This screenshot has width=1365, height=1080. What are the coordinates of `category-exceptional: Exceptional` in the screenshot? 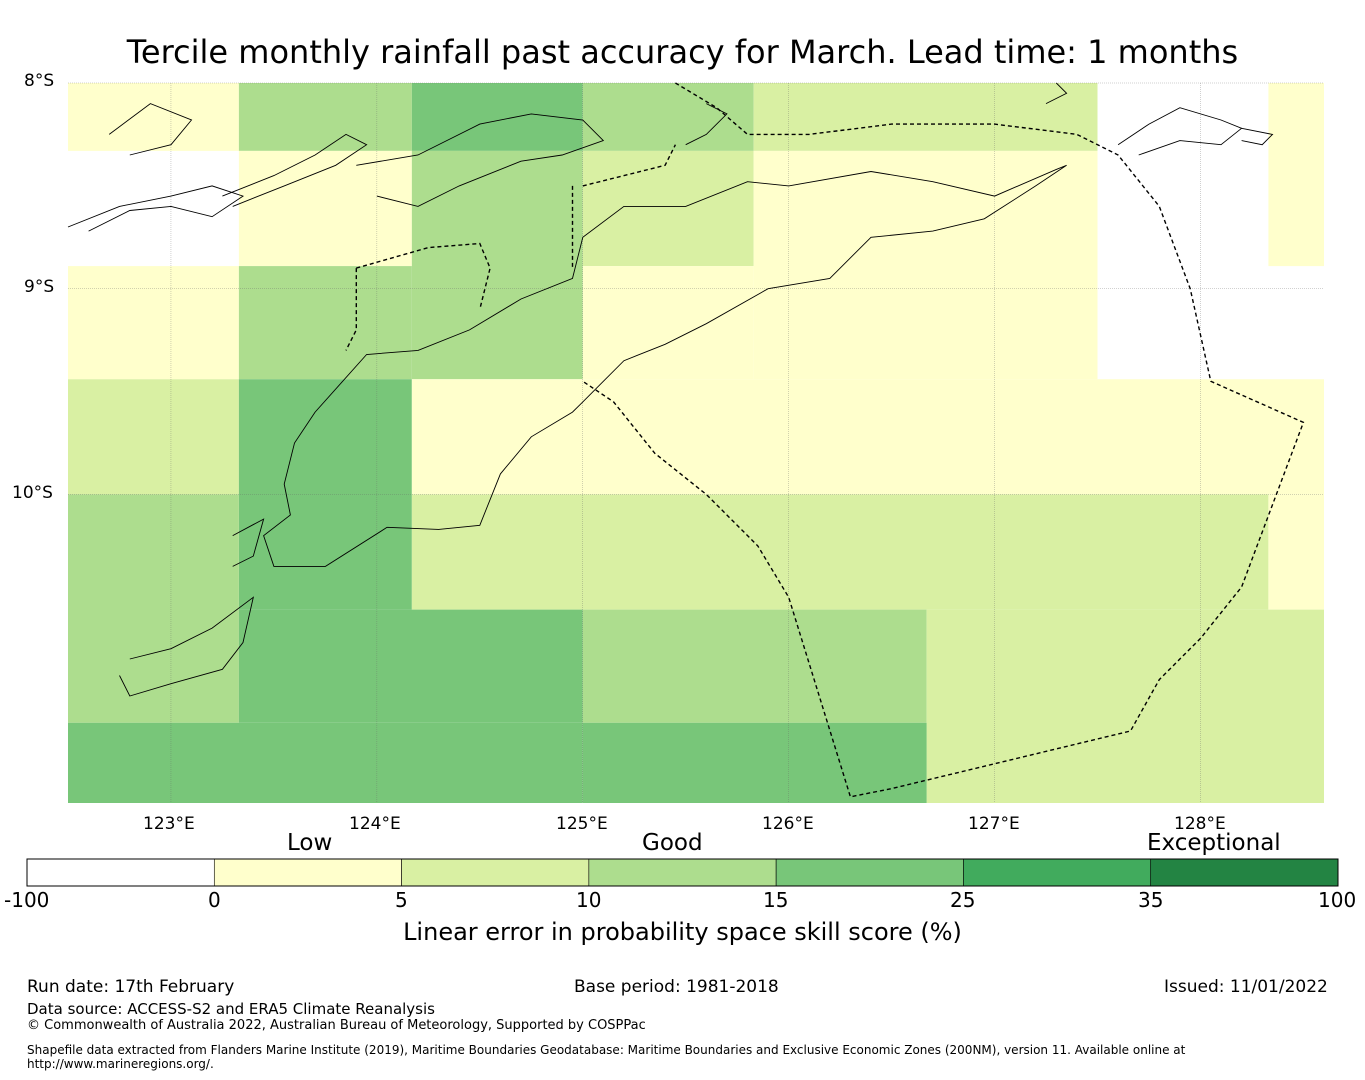 It's located at (1214, 843).